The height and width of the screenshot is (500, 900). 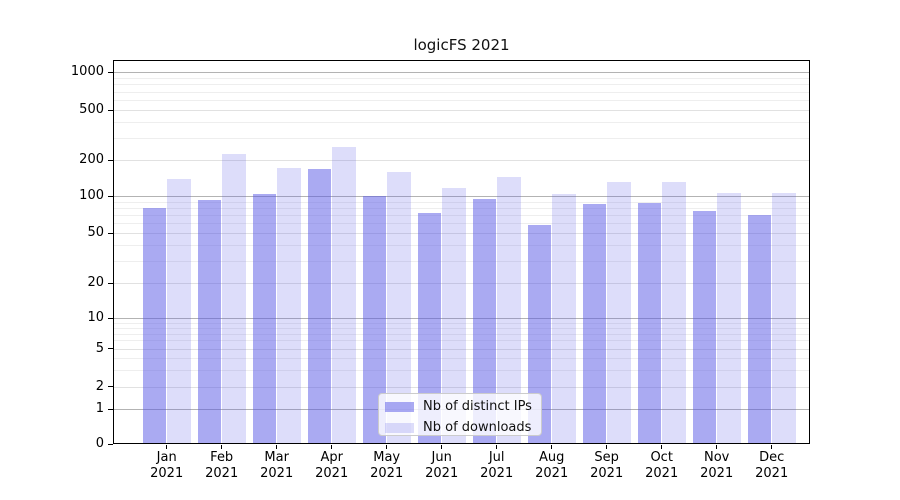 What do you see at coordinates (717, 465) in the screenshot?
I see `x-tick-label: Nov 2021` at bounding box center [717, 465].